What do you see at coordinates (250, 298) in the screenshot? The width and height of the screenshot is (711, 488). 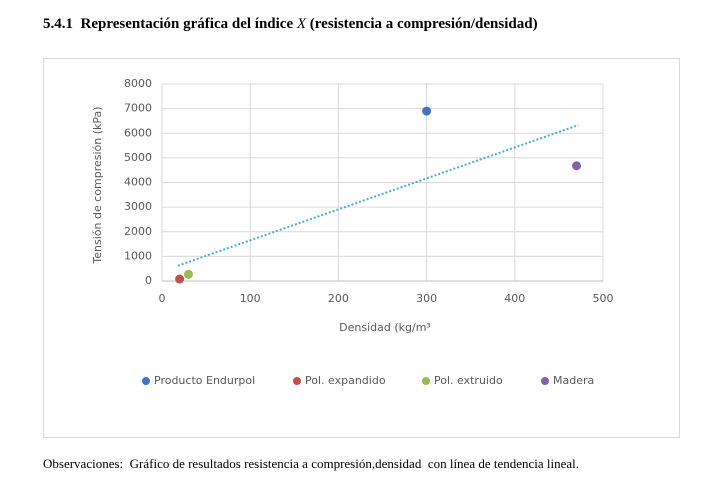 I see `x-tick-label: 100` at bounding box center [250, 298].